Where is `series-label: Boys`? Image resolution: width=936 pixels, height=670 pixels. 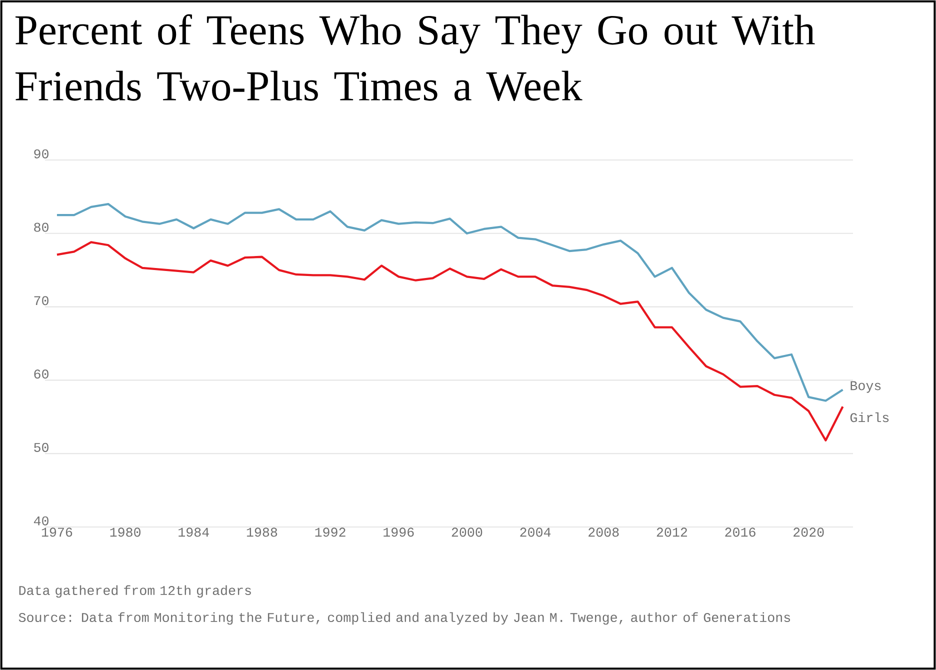
series-label: Boys is located at coordinates (865, 387).